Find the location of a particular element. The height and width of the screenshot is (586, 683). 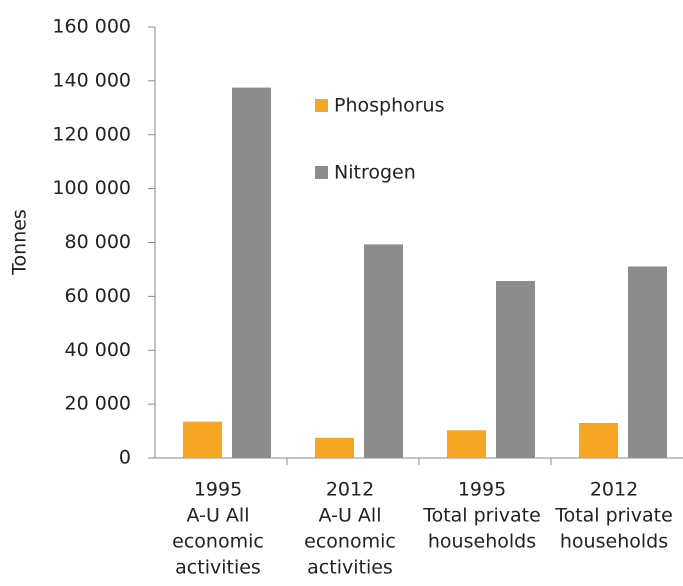

y-tick-label: 20 000 is located at coordinates (98, 404).